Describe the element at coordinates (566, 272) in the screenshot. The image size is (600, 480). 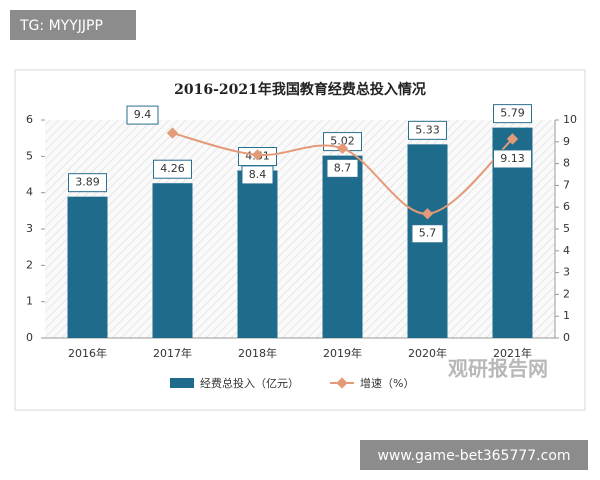
I see `y2-tick-label: 3` at that location.